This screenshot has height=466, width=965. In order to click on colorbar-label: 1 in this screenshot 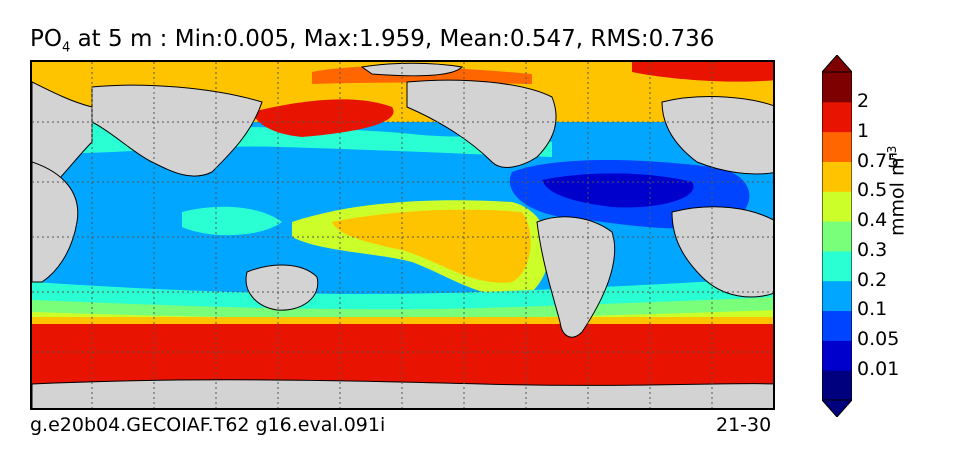, I will do `click(863, 131)`.